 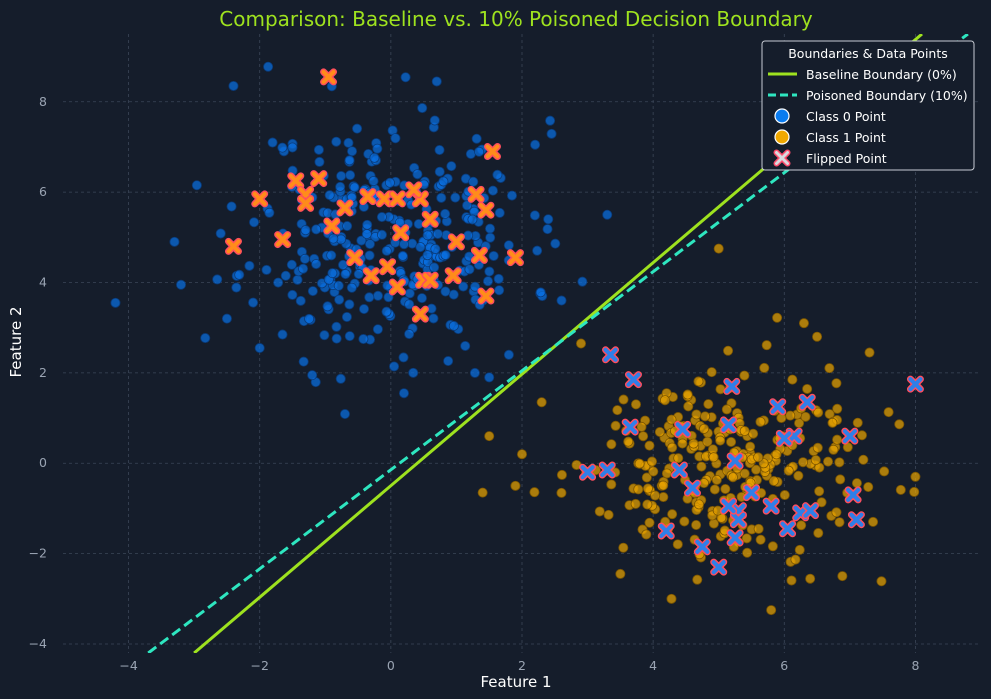 What do you see at coordinates (881, 74) in the screenshot?
I see `legend-baseline-label: Baseline Boundary (0%)` at bounding box center [881, 74].